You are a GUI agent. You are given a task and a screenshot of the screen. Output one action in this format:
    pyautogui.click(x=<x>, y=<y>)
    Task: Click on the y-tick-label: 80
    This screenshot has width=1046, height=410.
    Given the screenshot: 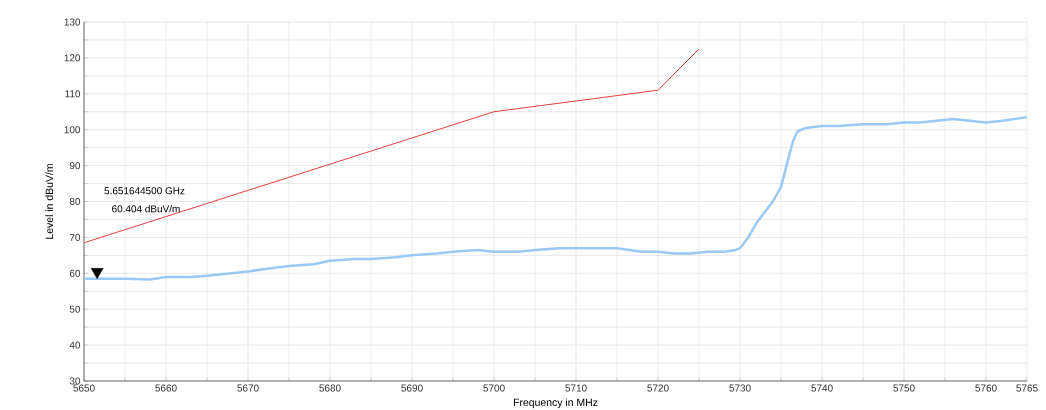 What is the action you would take?
    pyautogui.click(x=75, y=201)
    